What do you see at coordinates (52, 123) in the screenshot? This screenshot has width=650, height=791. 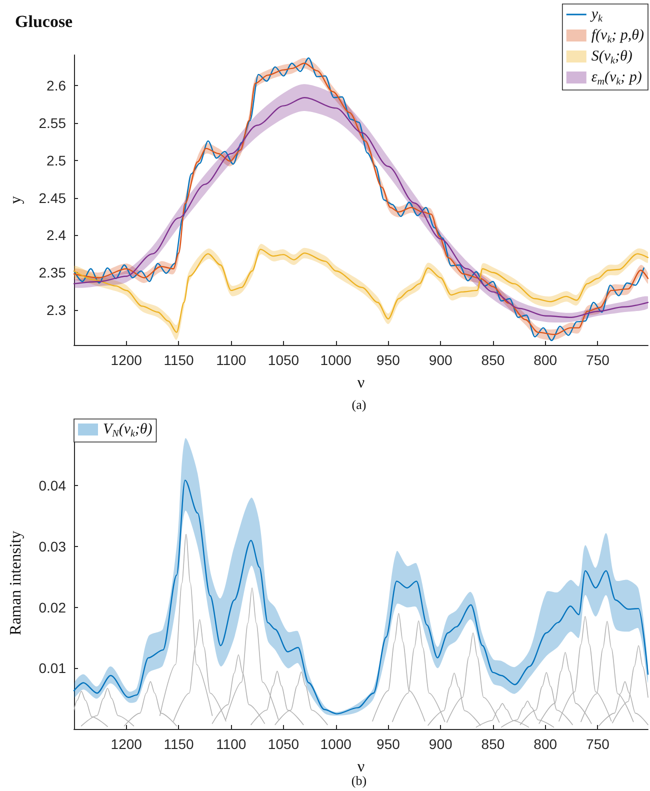 I see `y-tick-label: 2.55` at bounding box center [52, 123].